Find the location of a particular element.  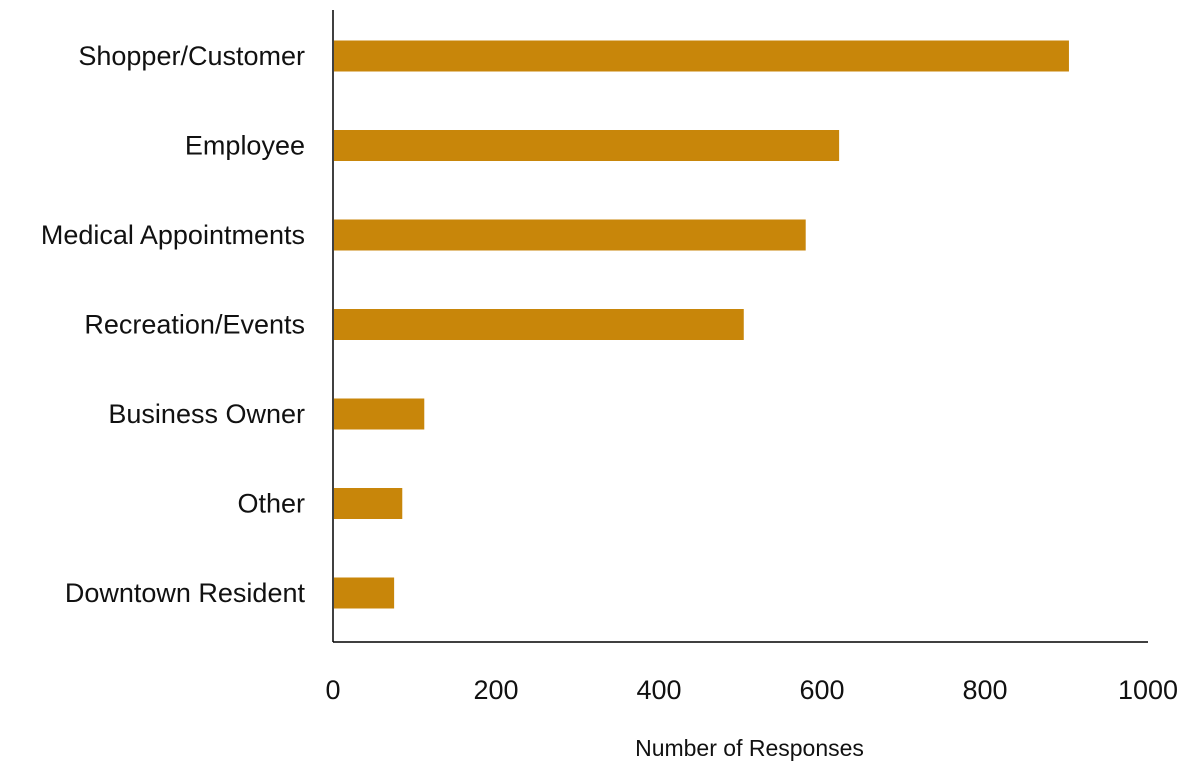

category-label: Shopper/Customer is located at coordinates (191, 56).